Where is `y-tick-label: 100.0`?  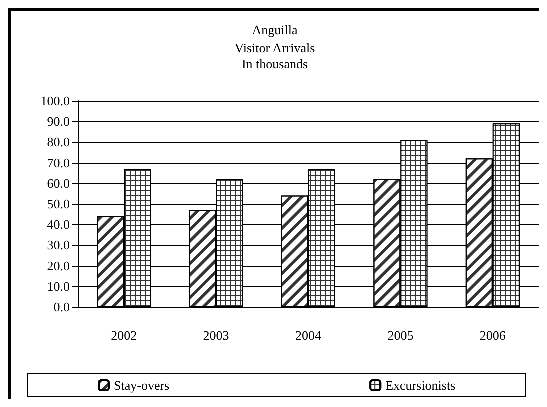
y-tick-label: 100.0 is located at coordinates (55, 101).